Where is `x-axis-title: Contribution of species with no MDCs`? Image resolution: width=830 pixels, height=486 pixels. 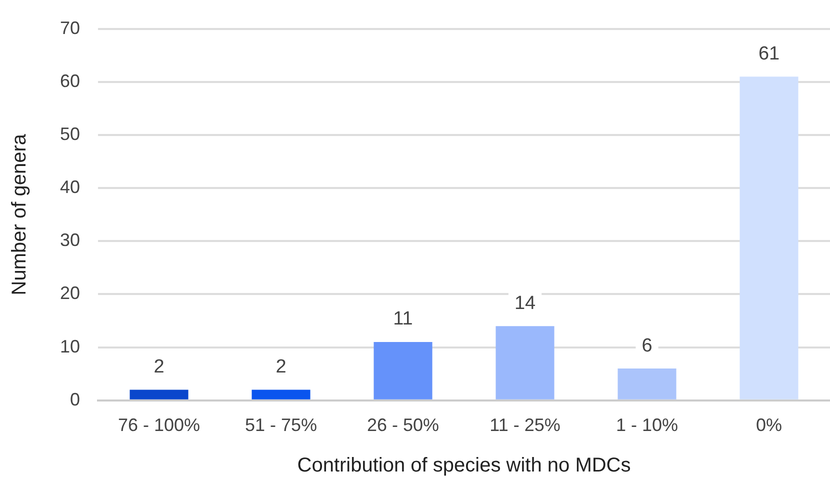 x-axis-title: Contribution of species with no MDCs is located at coordinates (464, 465).